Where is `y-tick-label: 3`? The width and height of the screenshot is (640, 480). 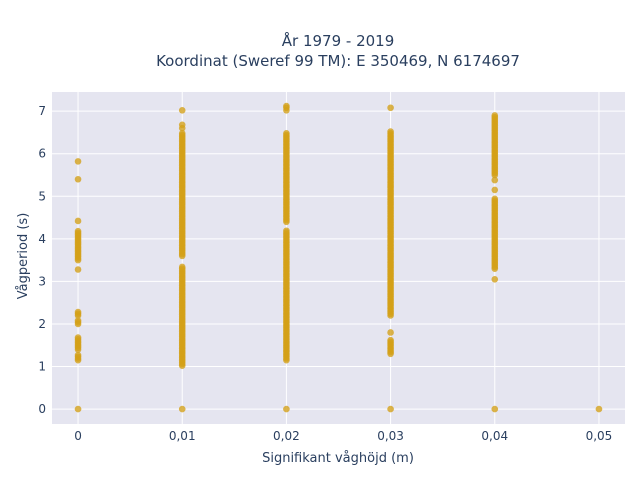
y-tick-label: 3 is located at coordinates (42, 281).